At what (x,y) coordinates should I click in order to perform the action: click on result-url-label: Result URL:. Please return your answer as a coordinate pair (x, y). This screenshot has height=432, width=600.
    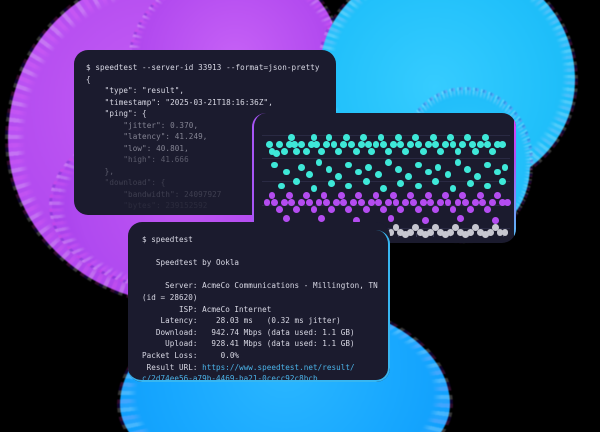
    Looking at the image, I should click on (172, 367).